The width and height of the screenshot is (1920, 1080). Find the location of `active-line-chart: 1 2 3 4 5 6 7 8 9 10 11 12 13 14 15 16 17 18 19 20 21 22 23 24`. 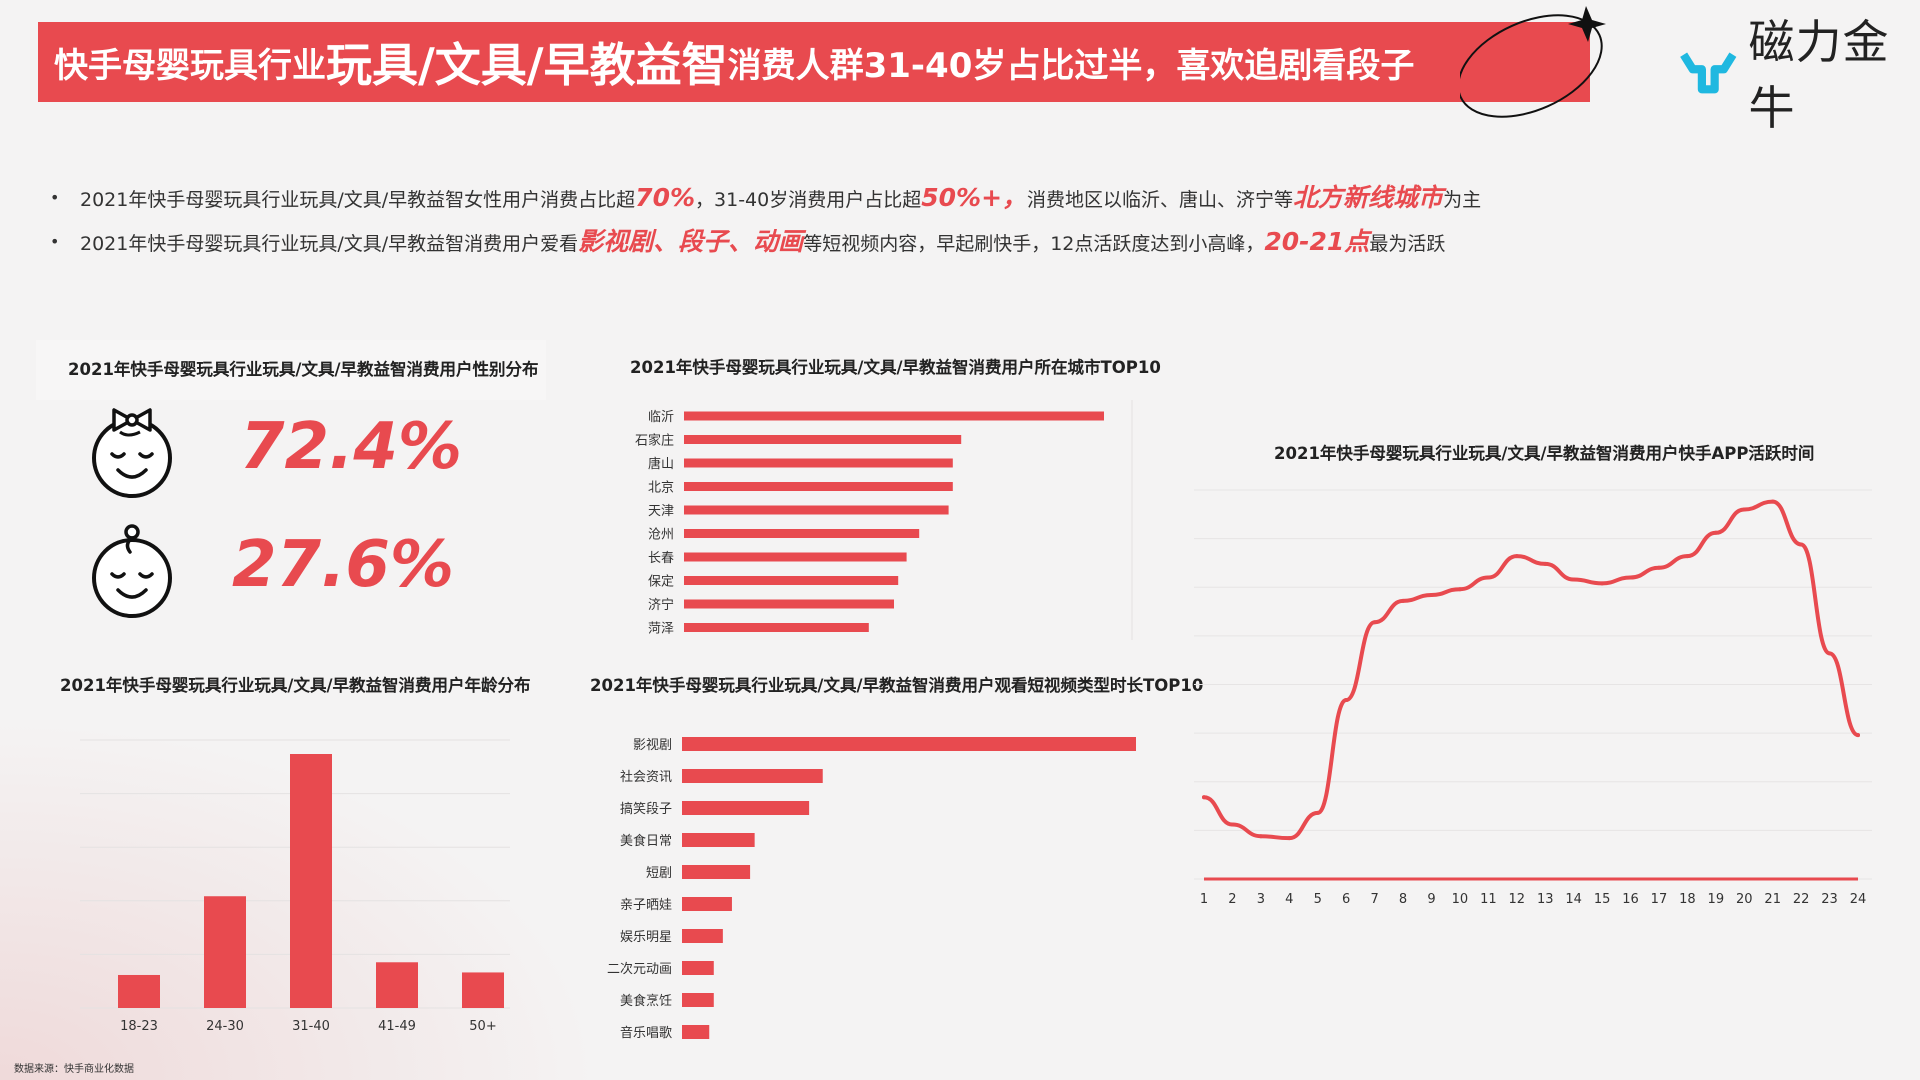

active-line-chart: 1 2 3 4 5 6 7 8 9 10 11 12 13 14 15 16 17 18 19 20 21 22 23 24 is located at coordinates (1533, 698).